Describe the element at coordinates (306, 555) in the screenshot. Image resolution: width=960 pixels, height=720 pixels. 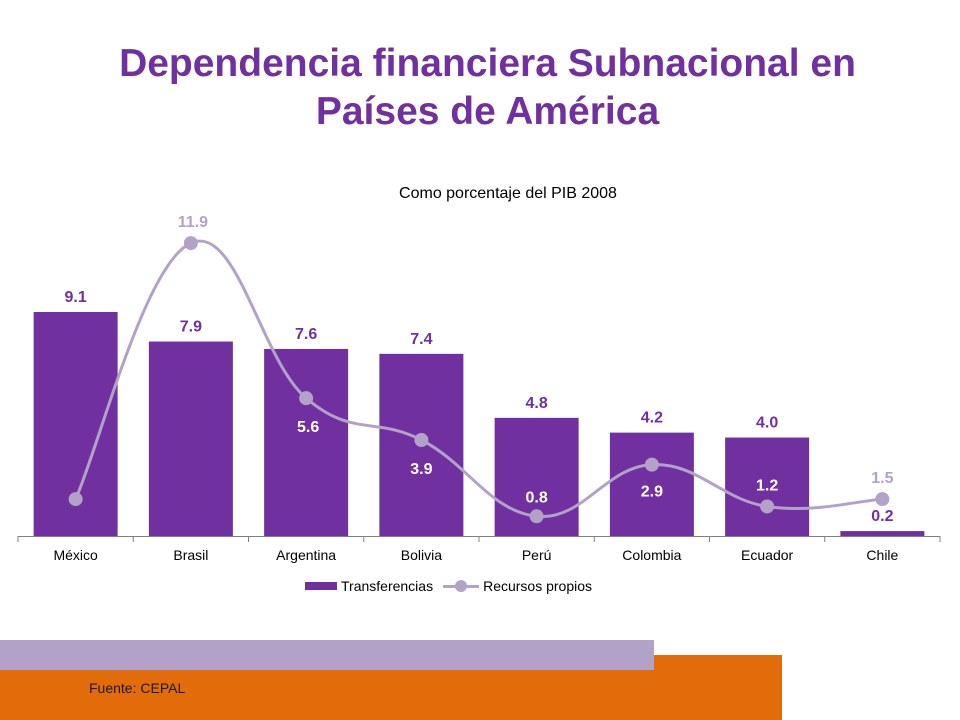
I see `x-tick-label: Argentina` at that location.